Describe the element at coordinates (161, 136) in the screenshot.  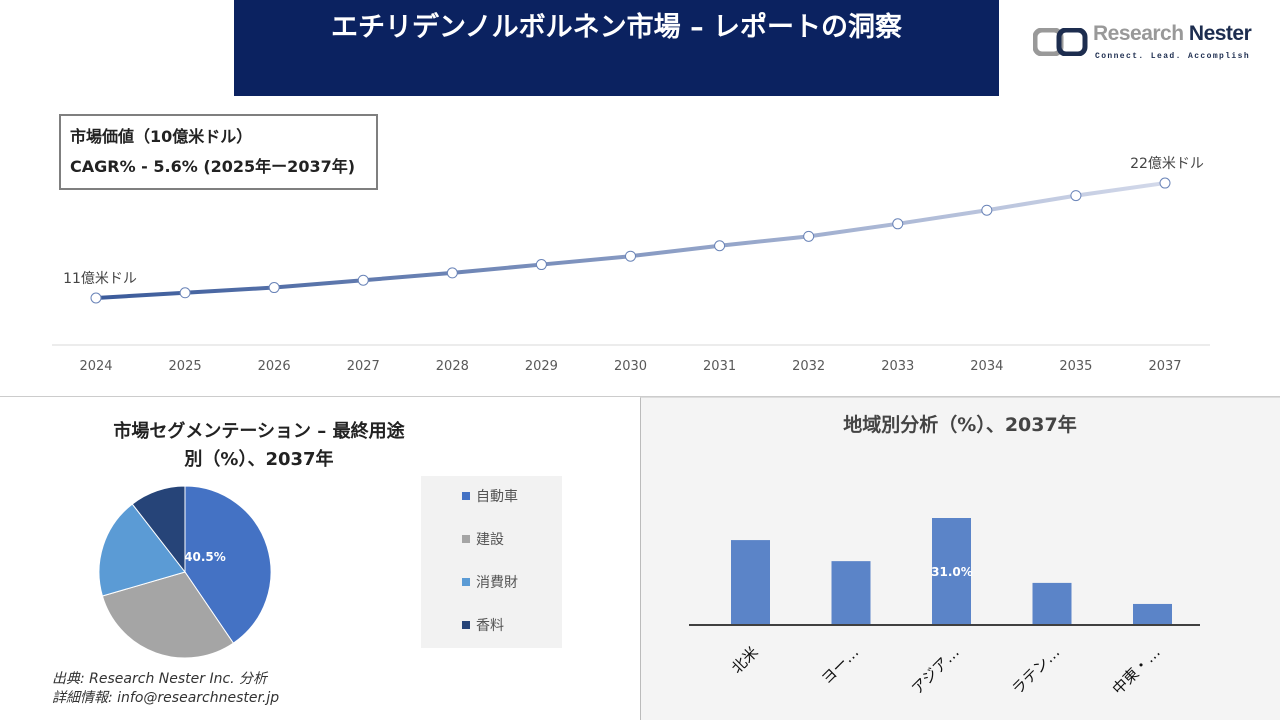
I see `market-value-label: 市場価値（10億米ドル）` at that location.